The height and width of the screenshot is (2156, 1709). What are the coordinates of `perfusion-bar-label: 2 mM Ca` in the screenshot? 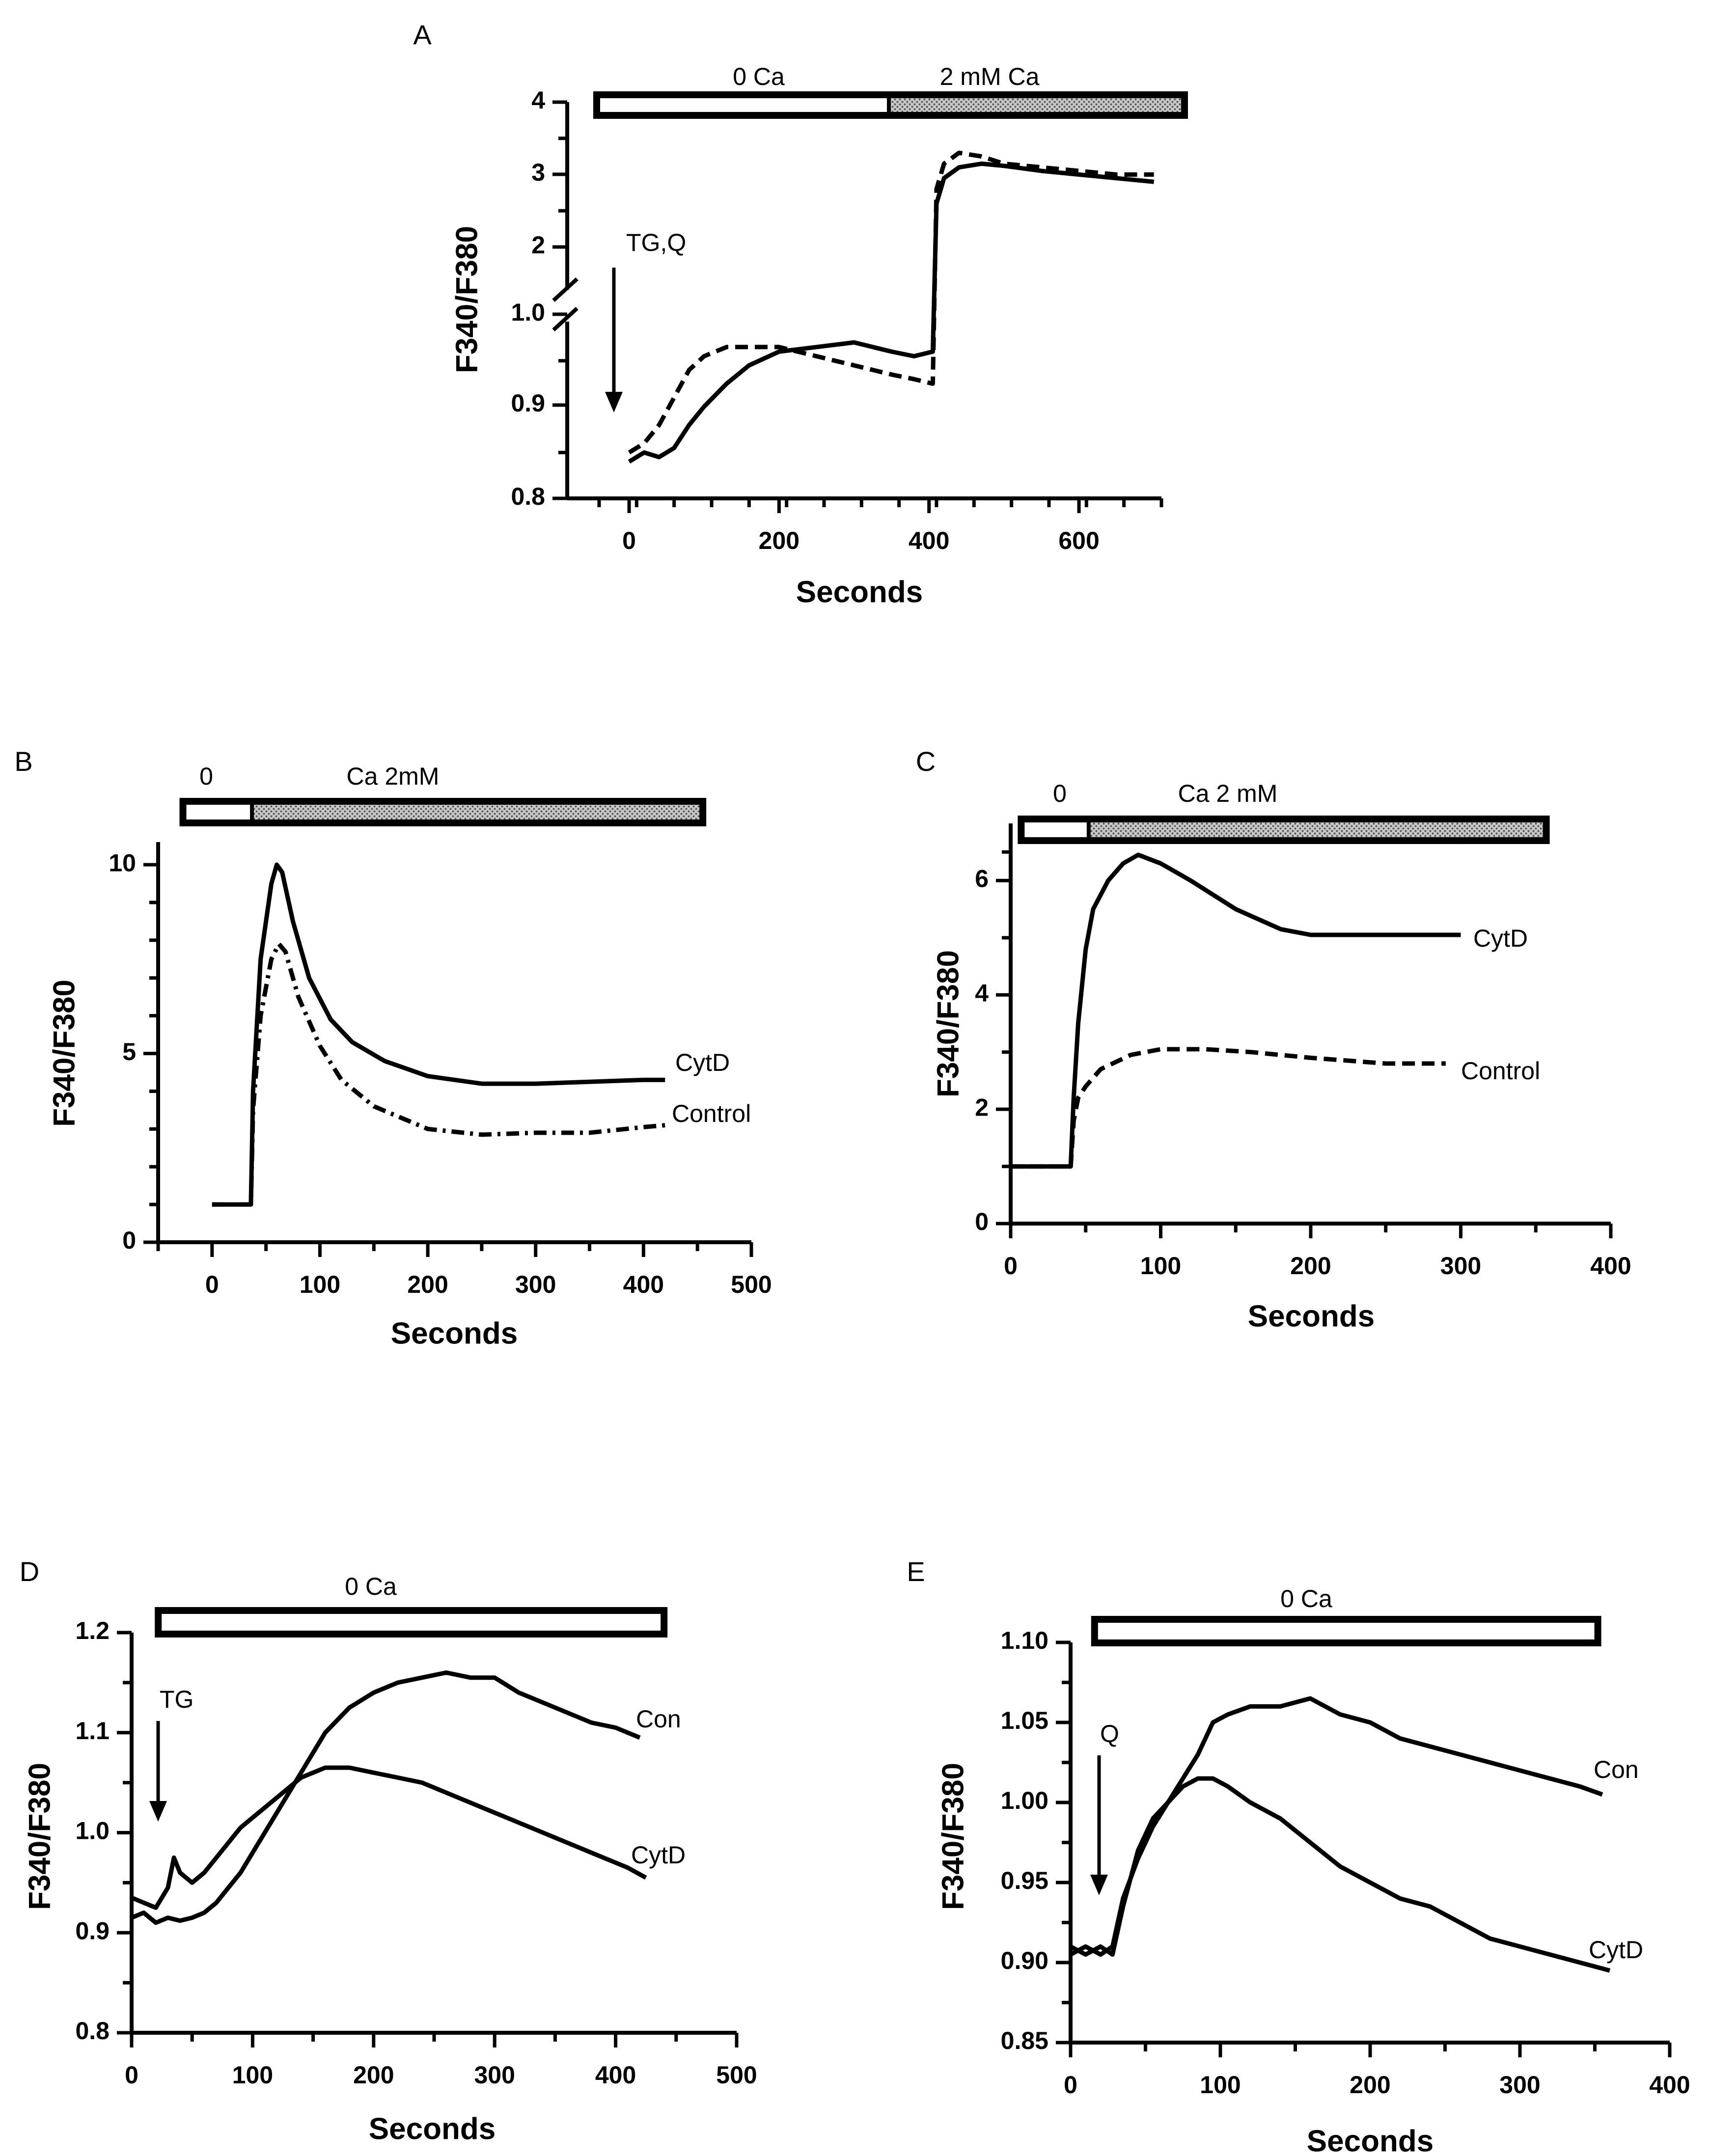 It's located at (990, 76).